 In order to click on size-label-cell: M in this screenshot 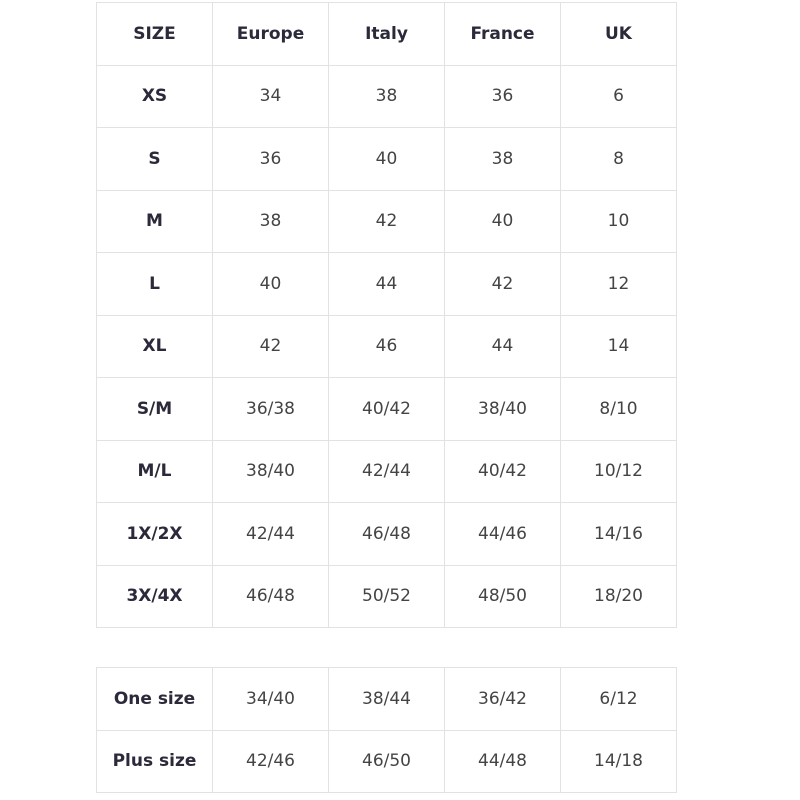, I will do `click(154, 221)`.